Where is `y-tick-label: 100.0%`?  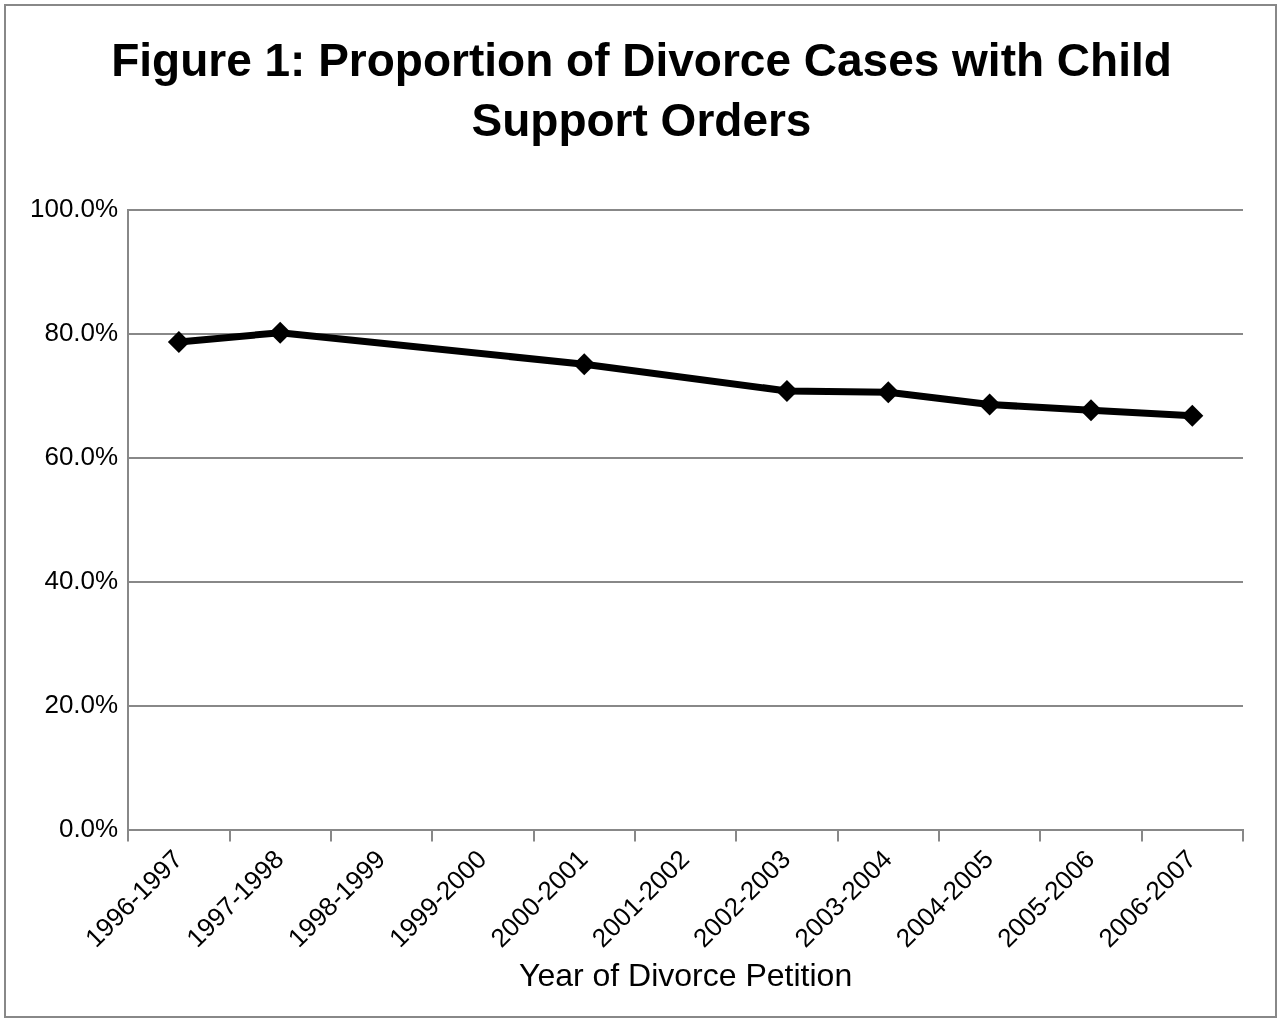 y-tick-label: 100.0% is located at coordinates (74, 208).